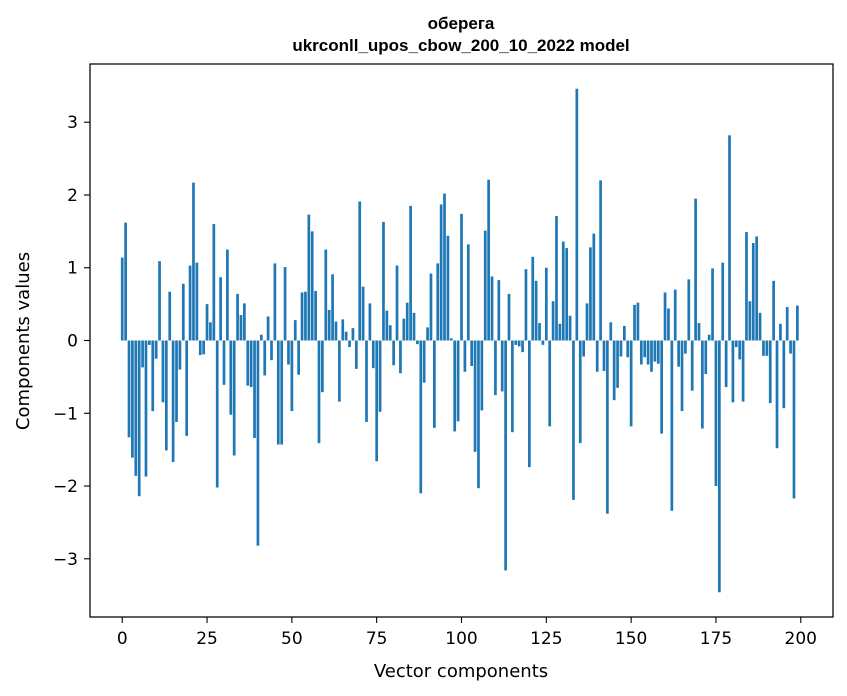 This screenshot has height=696, width=847. What do you see at coordinates (716, 639) in the screenshot?
I see `x-tick-label: 175` at bounding box center [716, 639].